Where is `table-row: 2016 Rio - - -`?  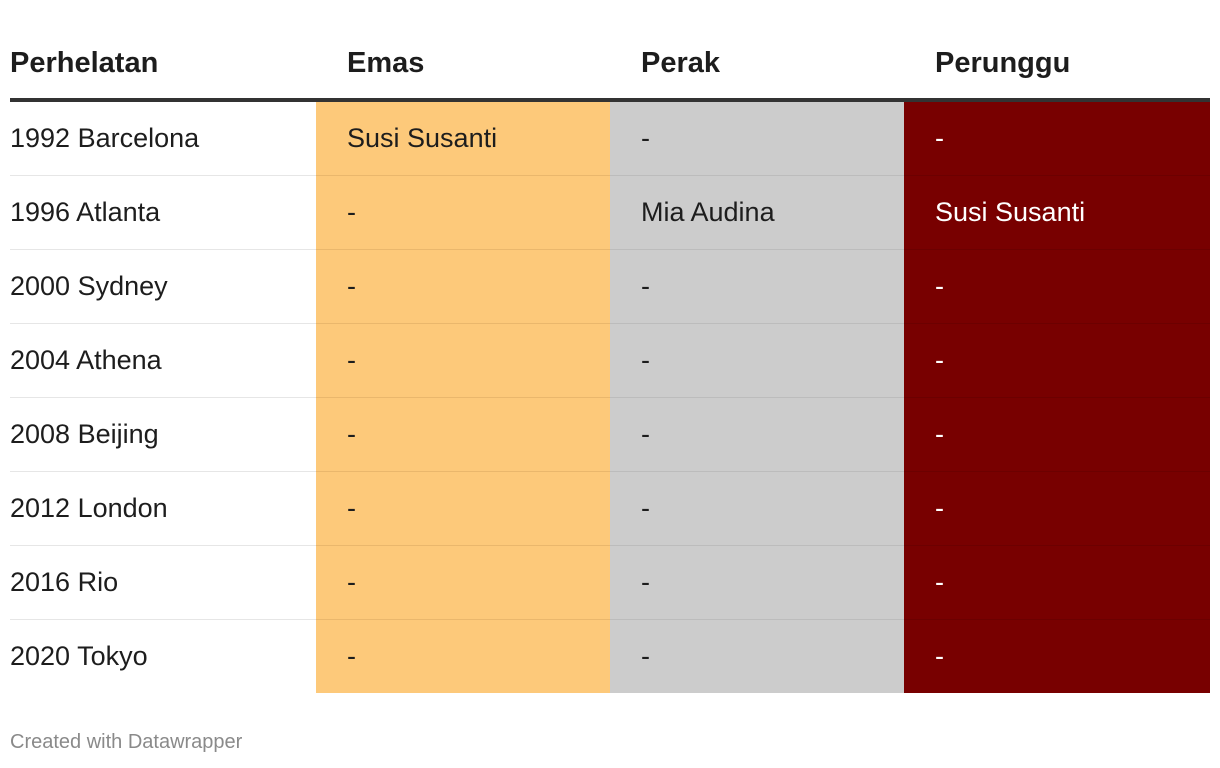 table-row: 2016 Rio - - - is located at coordinates (610, 582).